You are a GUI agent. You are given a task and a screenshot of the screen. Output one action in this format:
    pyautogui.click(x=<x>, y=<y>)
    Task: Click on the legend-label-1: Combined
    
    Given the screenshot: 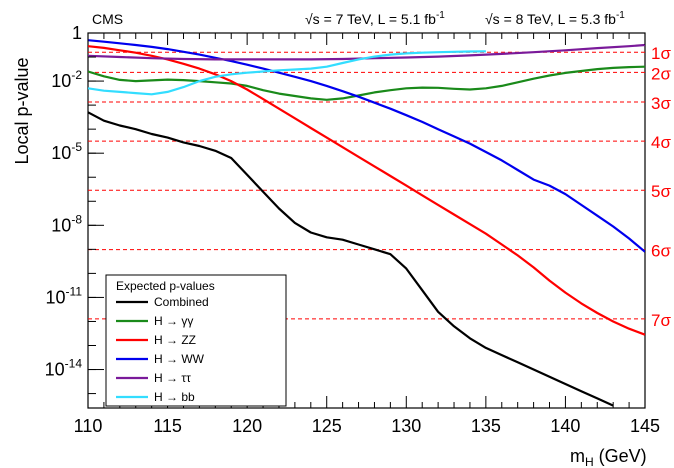 What is the action you would take?
    pyautogui.click(x=181, y=302)
    